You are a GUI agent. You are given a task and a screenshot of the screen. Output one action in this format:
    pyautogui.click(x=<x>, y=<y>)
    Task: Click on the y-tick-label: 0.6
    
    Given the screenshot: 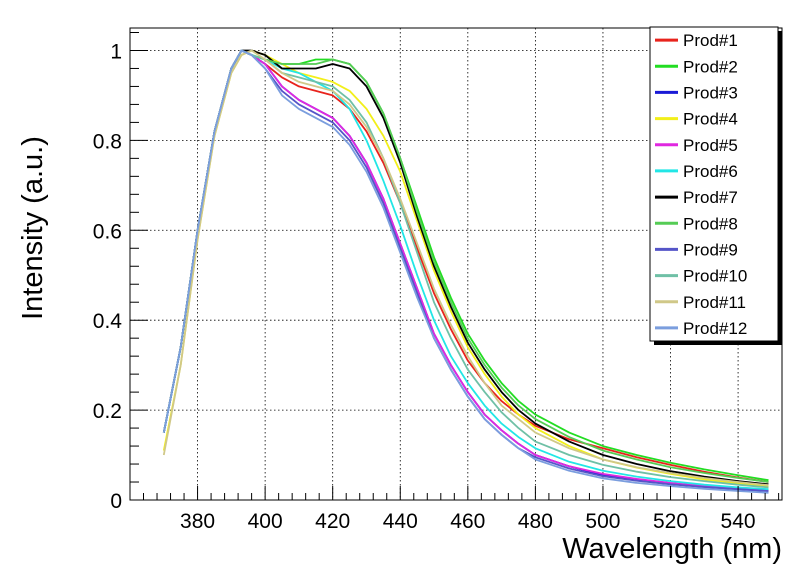 What is the action you would take?
    pyautogui.click(x=107, y=231)
    